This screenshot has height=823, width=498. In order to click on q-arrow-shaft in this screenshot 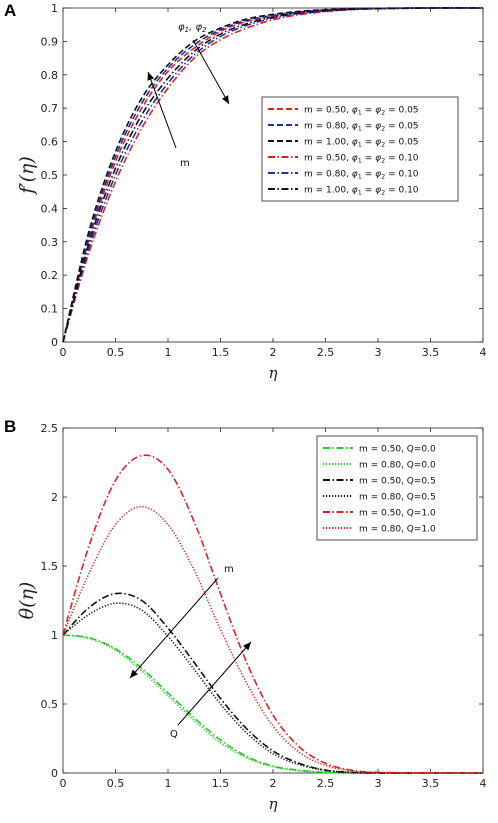, I will do `click(214, 683)`.